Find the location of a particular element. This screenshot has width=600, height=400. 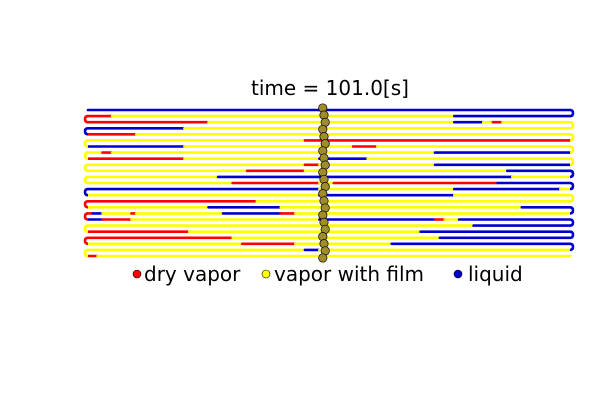

legend-marker-dry-vapor is located at coordinates (137, 274).